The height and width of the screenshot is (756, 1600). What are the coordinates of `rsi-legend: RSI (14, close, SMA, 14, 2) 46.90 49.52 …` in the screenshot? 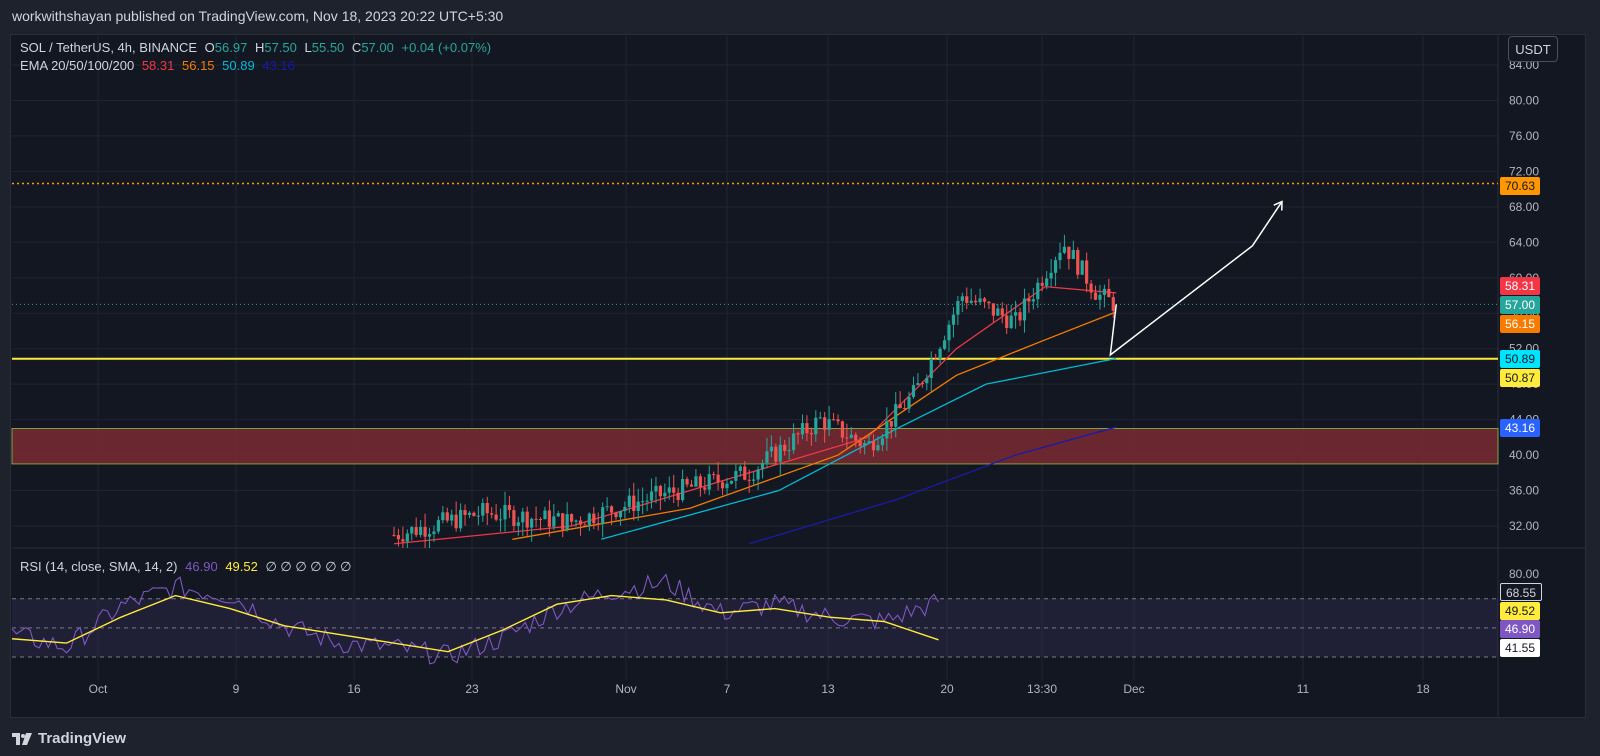 It's located at (188, 567).